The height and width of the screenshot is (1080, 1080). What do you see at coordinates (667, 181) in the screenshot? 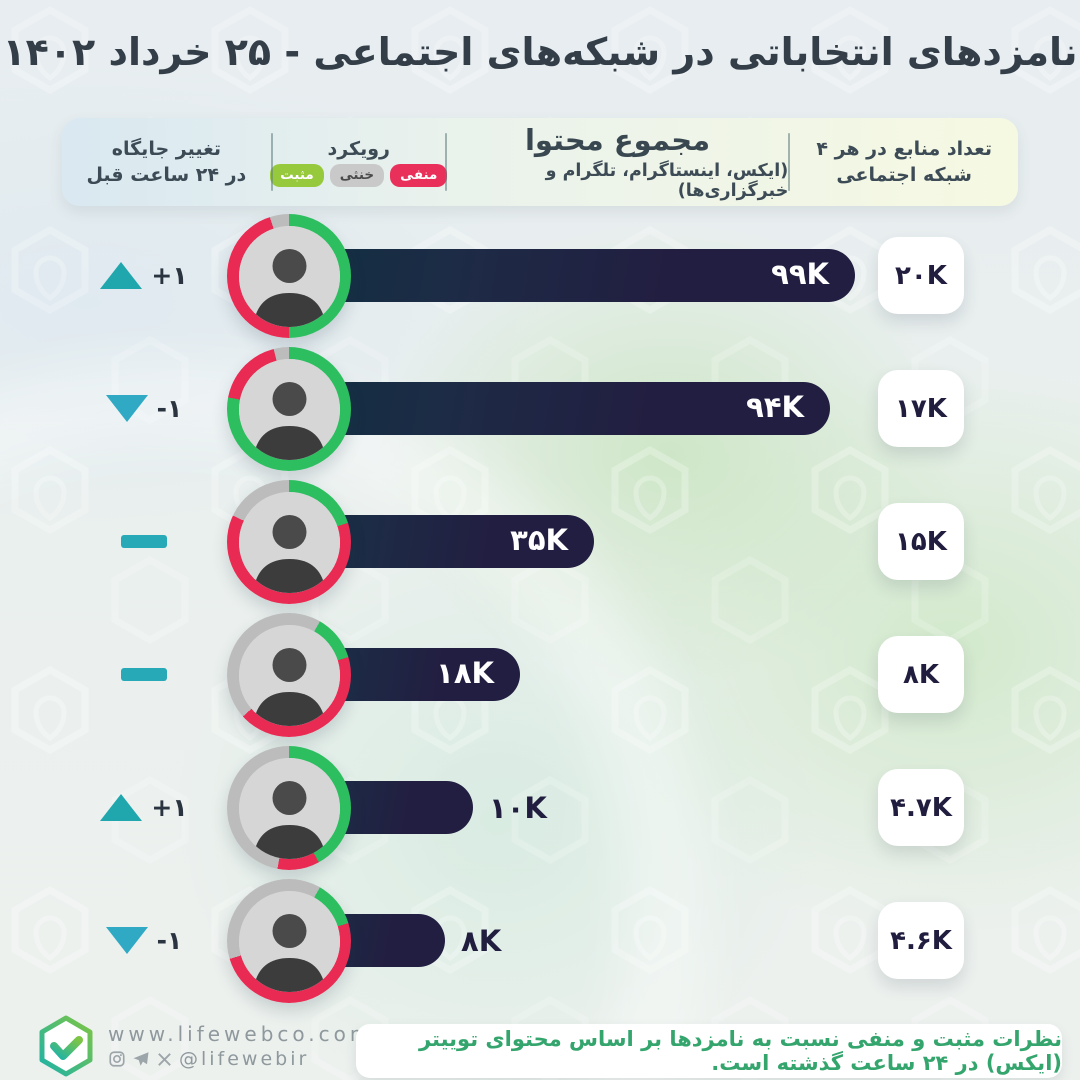
I see `content-subtitle: (ایکس، اینستاگرام، تلگرام و خبرگزاری‌ها)` at bounding box center [667, 181].